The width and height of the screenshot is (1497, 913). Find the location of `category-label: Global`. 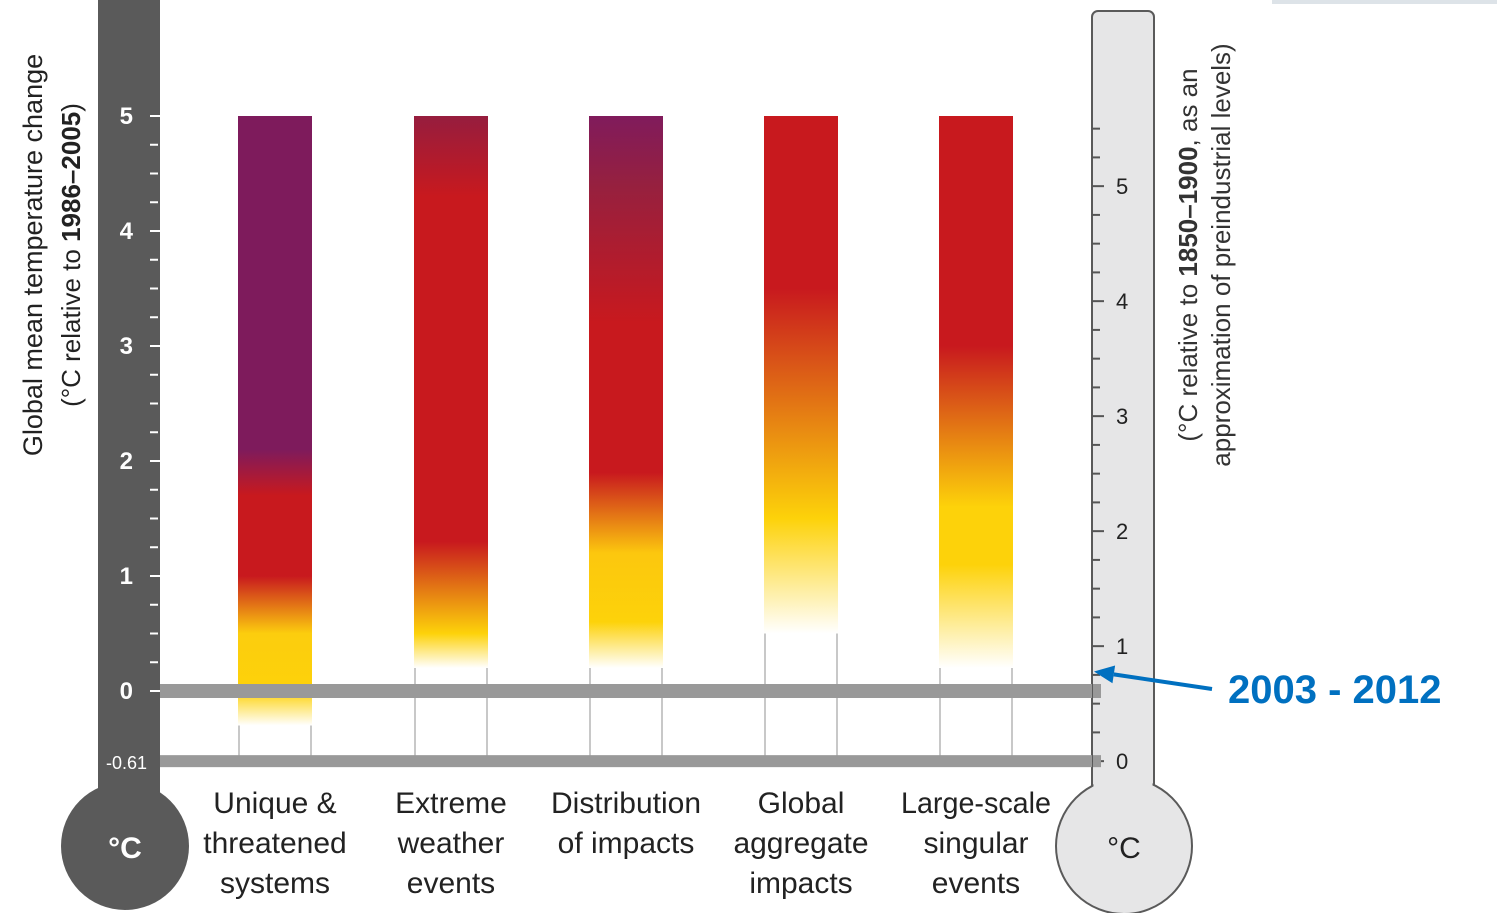

category-label: Global is located at coordinates (801, 803).